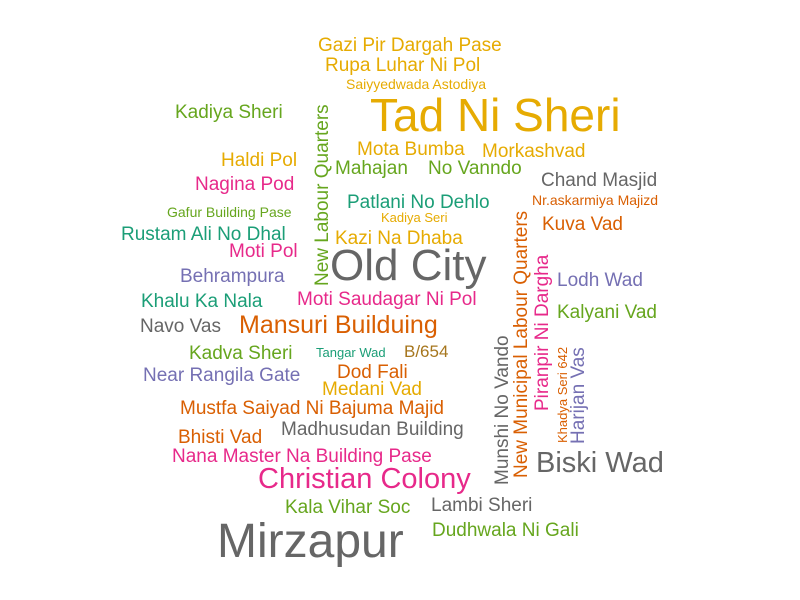 The width and height of the screenshot is (800, 600). Describe the element at coordinates (263, 251) in the screenshot. I see `word-moti-pol: Moti Pol` at that location.